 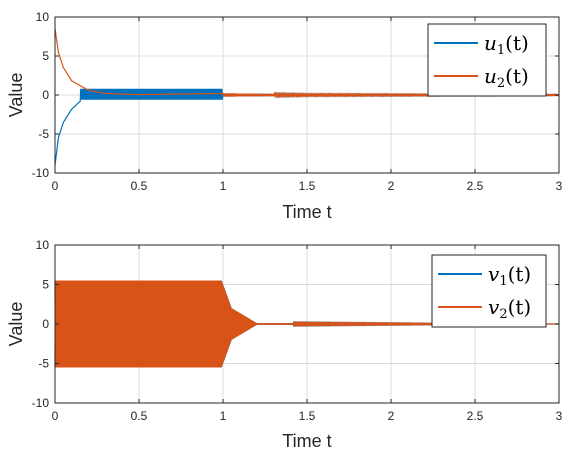 I want to click on legend-entry-v1: v1(t), so click(x=509, y=275).